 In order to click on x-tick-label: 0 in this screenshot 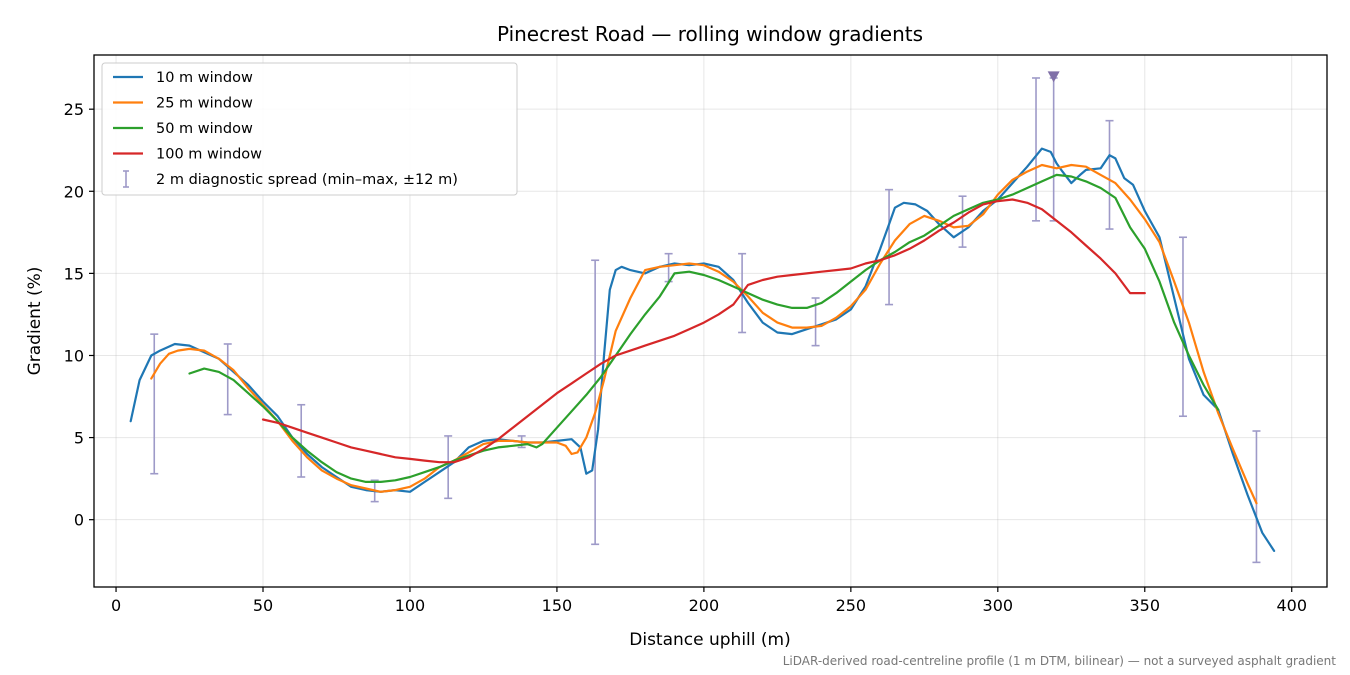, I will do `click(116, 605)`.